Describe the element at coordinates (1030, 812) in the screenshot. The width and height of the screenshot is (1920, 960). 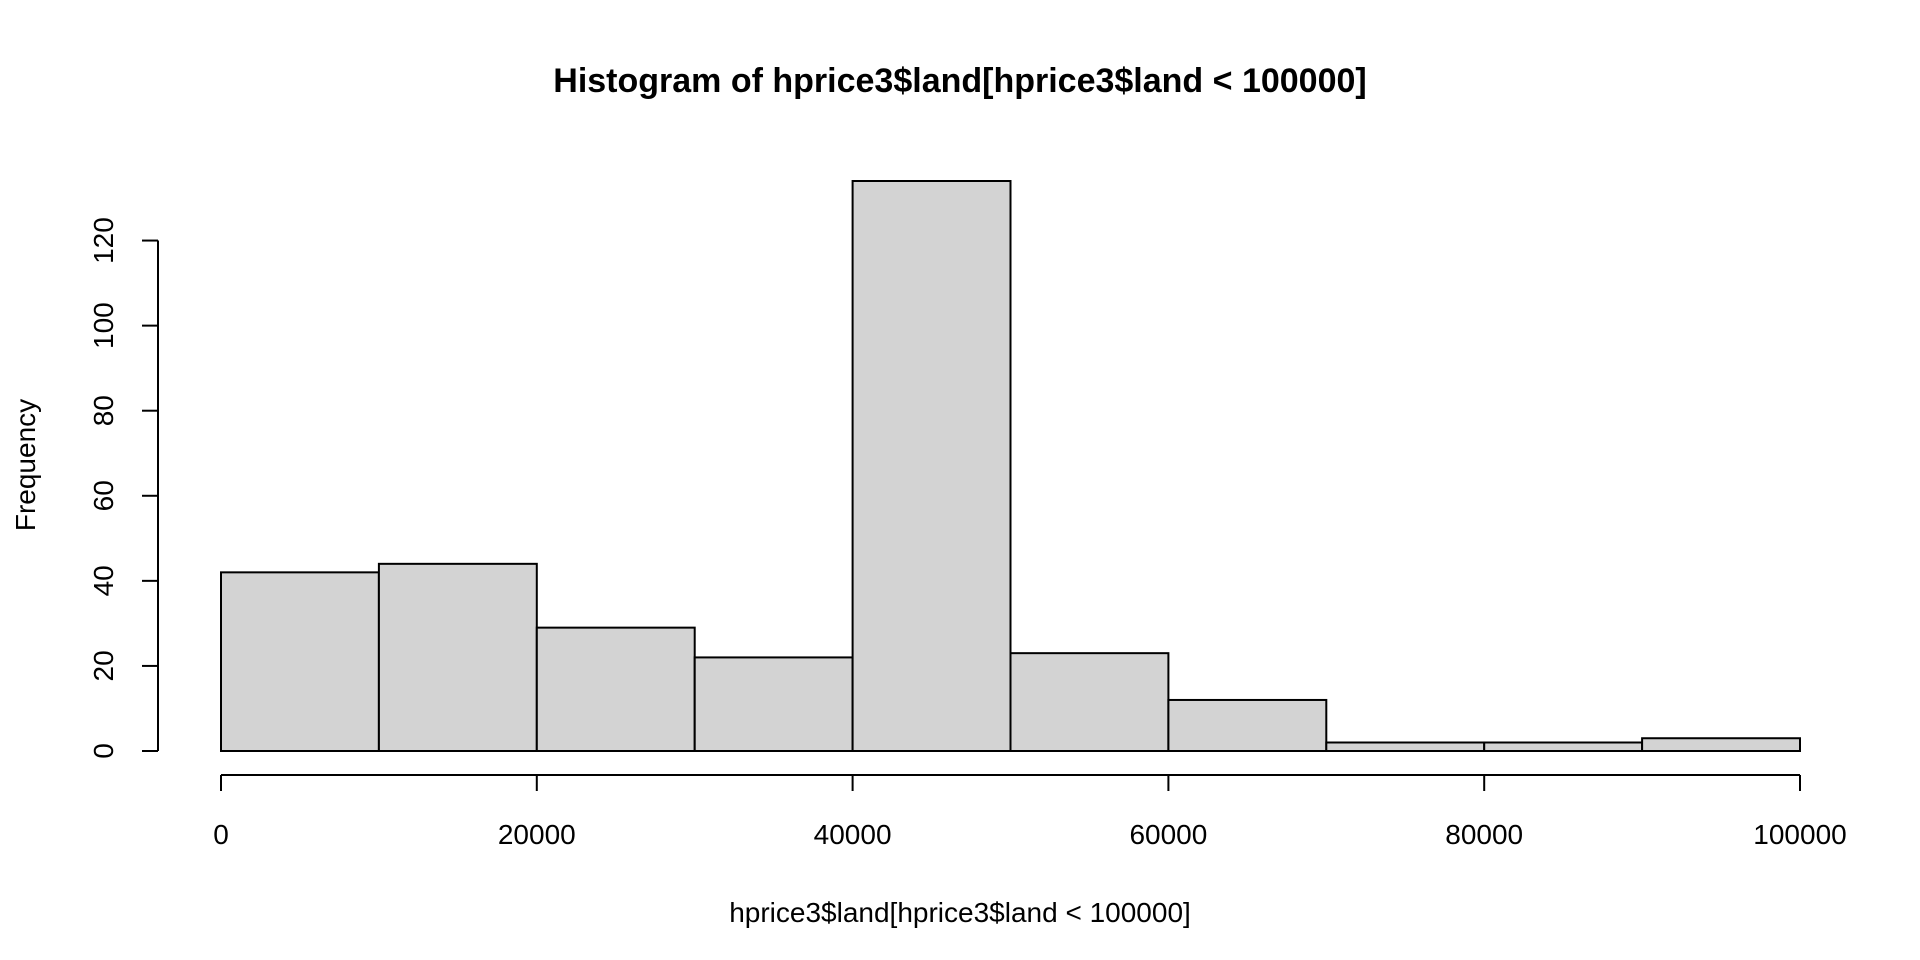
I see `x-axis: 0 20000 40000 60000 80000 100000` at that location.